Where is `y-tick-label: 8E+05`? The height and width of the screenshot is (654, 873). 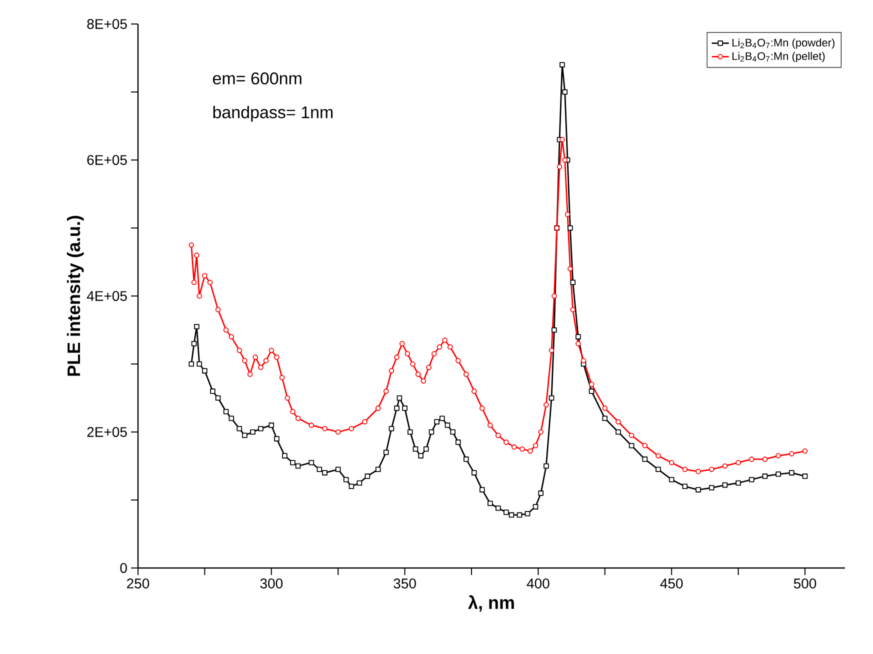 y-tick-label: 8E+05 is located at coordinates (107, 24).